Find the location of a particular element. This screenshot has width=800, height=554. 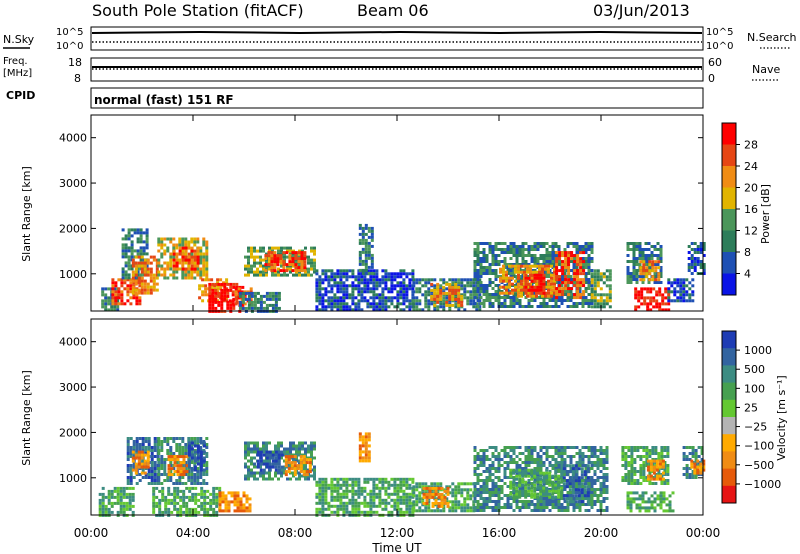

y-tick-label: 3000 is located at coordinates (73, 183).